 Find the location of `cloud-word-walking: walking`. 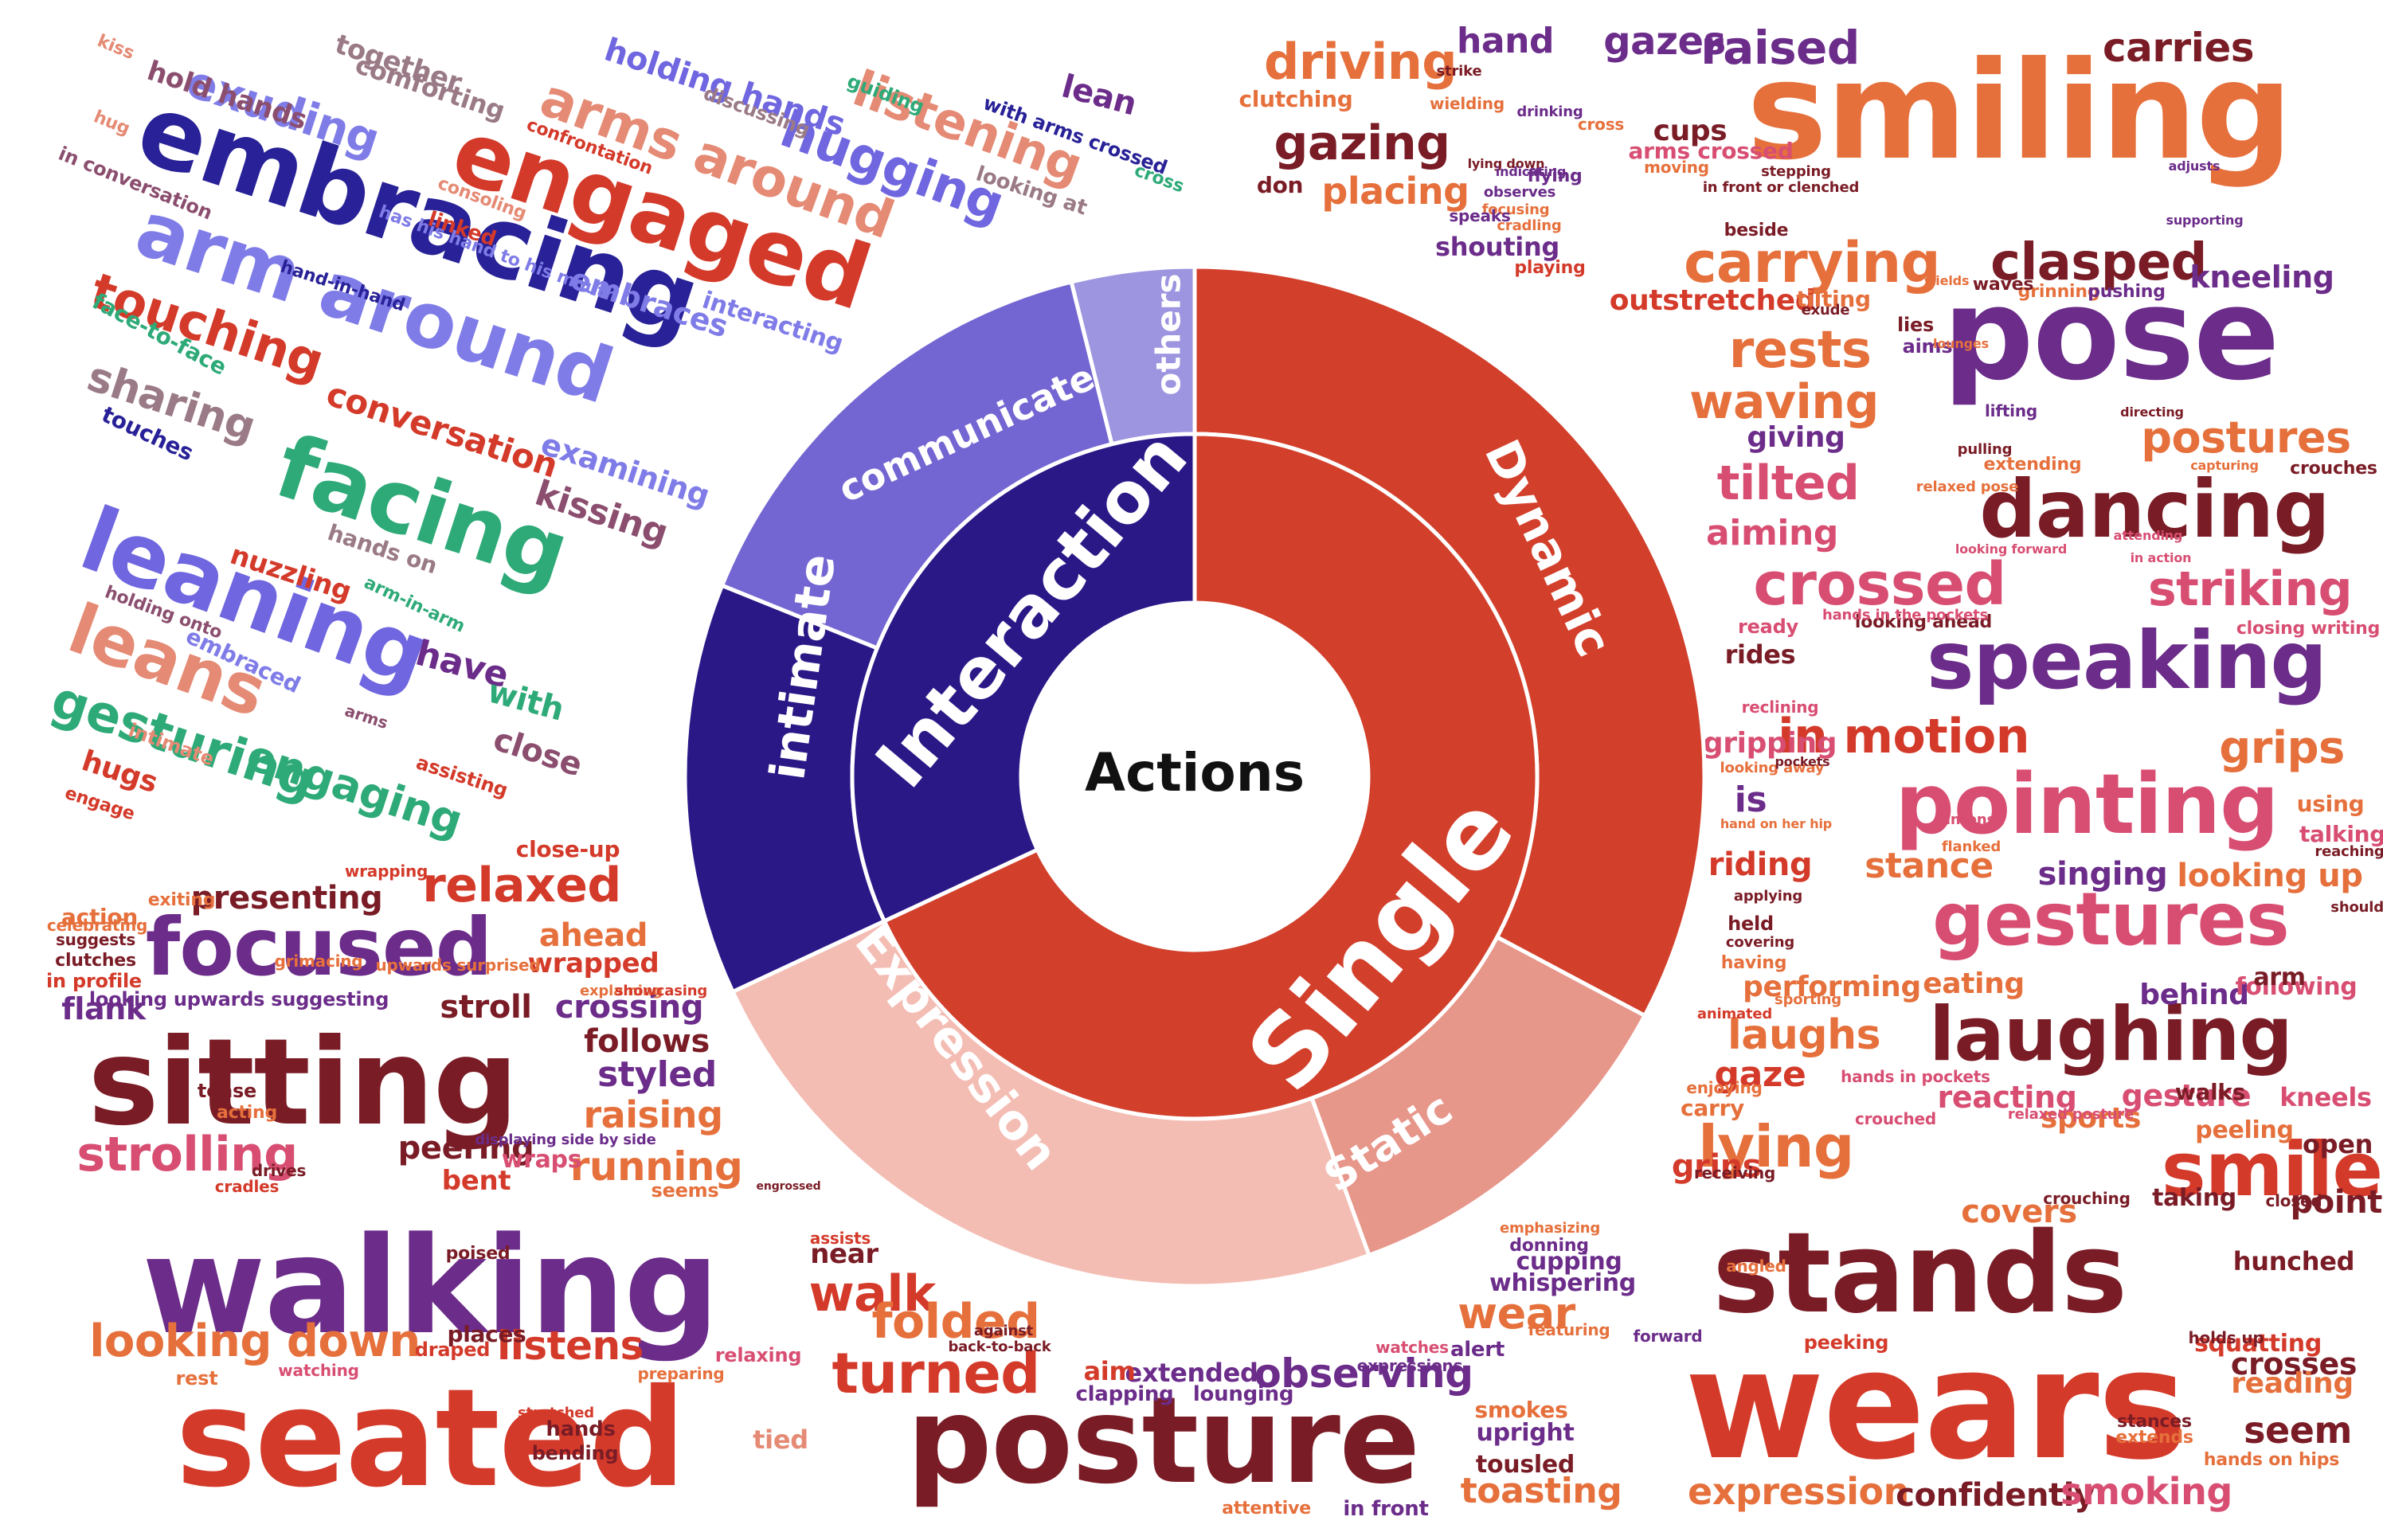

cloud-word-walking: walking is located at coordinates (430, 1286).